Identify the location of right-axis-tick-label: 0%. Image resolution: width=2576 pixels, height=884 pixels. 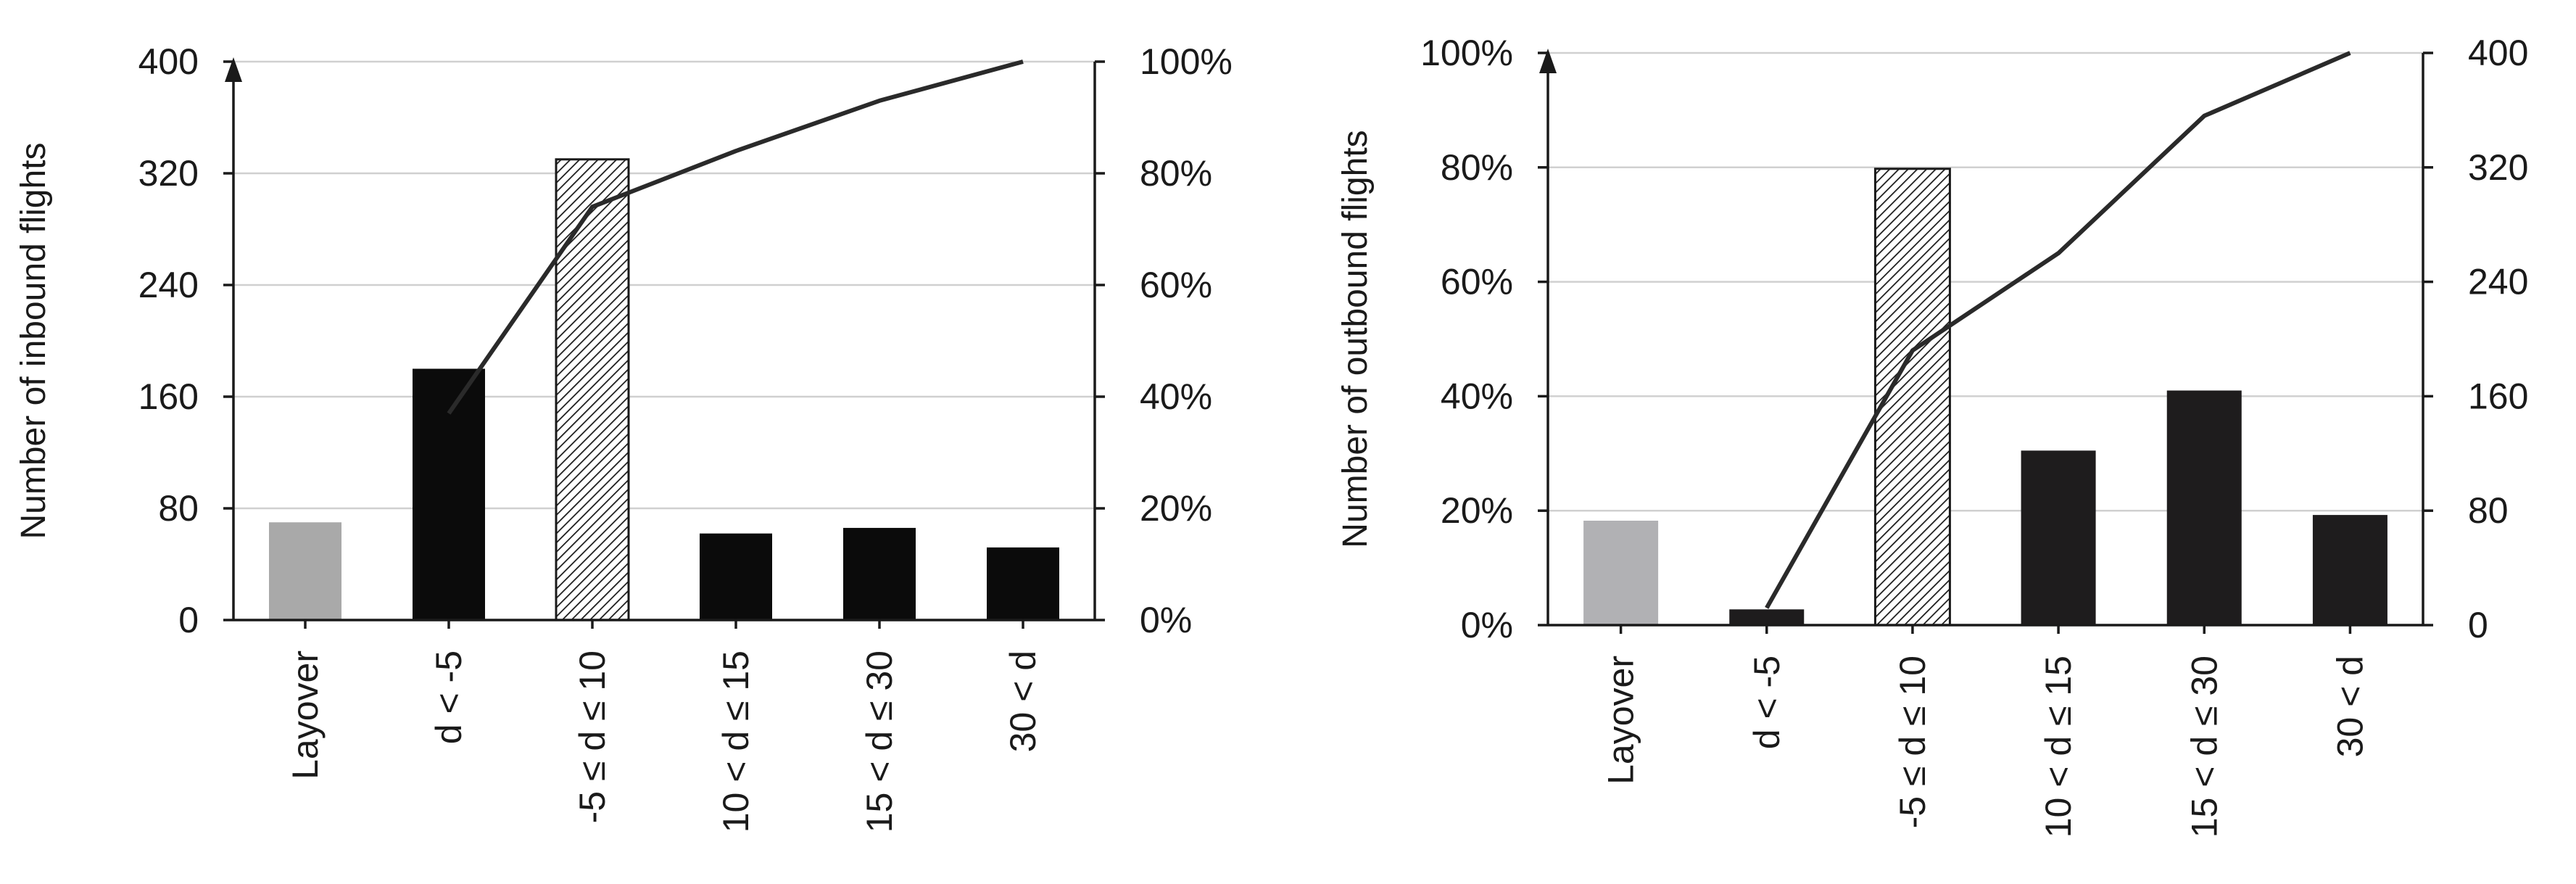
(1166, 620).